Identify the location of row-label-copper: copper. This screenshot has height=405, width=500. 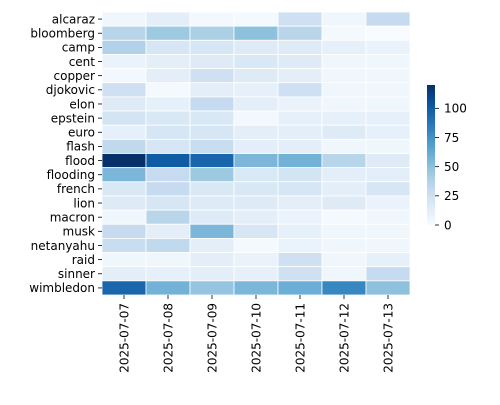
(75, 76).